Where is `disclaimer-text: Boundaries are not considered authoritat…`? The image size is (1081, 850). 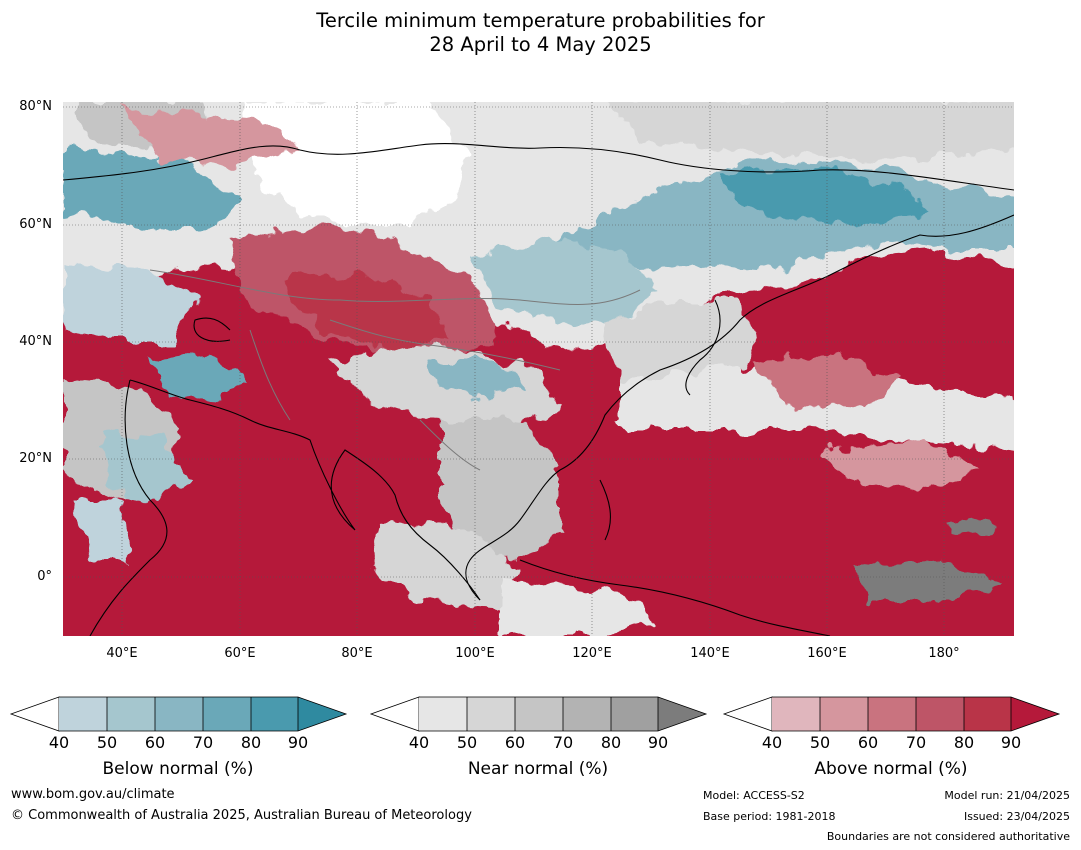 disclaimer-text: Boundaries are not considered authoritat… is located at coordinates (948, 836).